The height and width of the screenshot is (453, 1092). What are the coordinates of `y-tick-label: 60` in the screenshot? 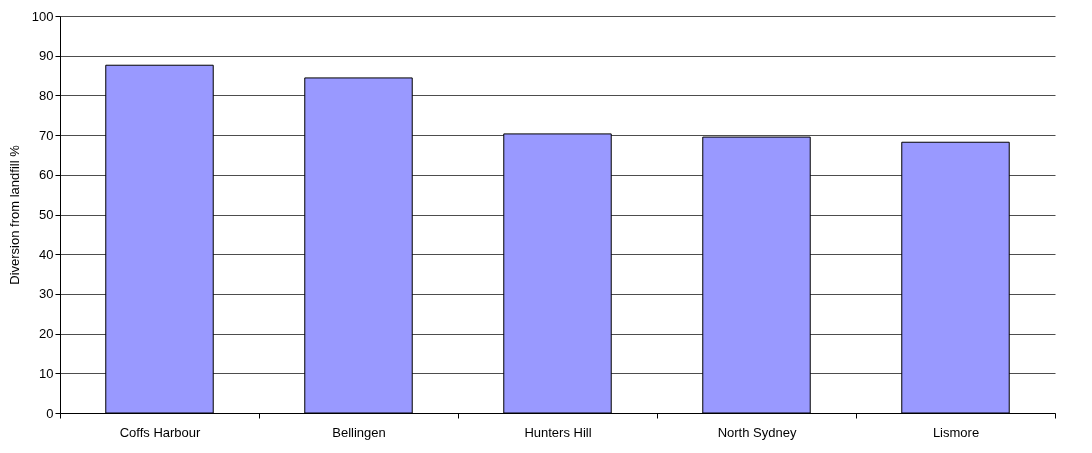 It's located at (46, 175).